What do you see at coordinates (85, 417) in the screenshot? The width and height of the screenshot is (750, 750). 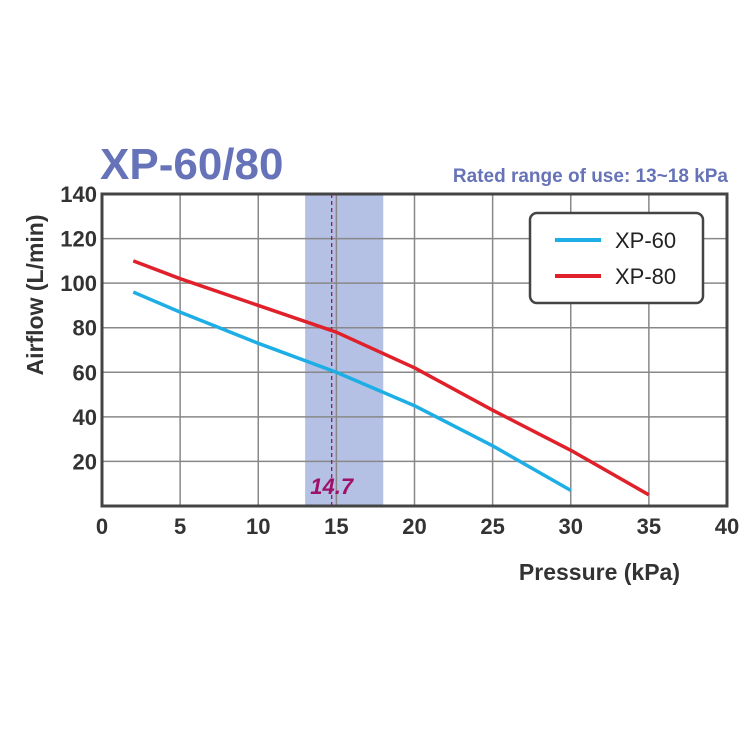 I see `y-tick-label: 40` at bounding box center [85, 417].